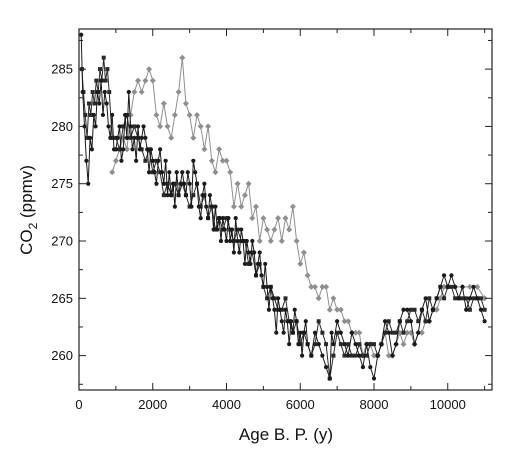  What do you see at coordinates (26, 242) in the screenshot?
I see `y-axis-title-main: CO` at bounding box center [26, 242].